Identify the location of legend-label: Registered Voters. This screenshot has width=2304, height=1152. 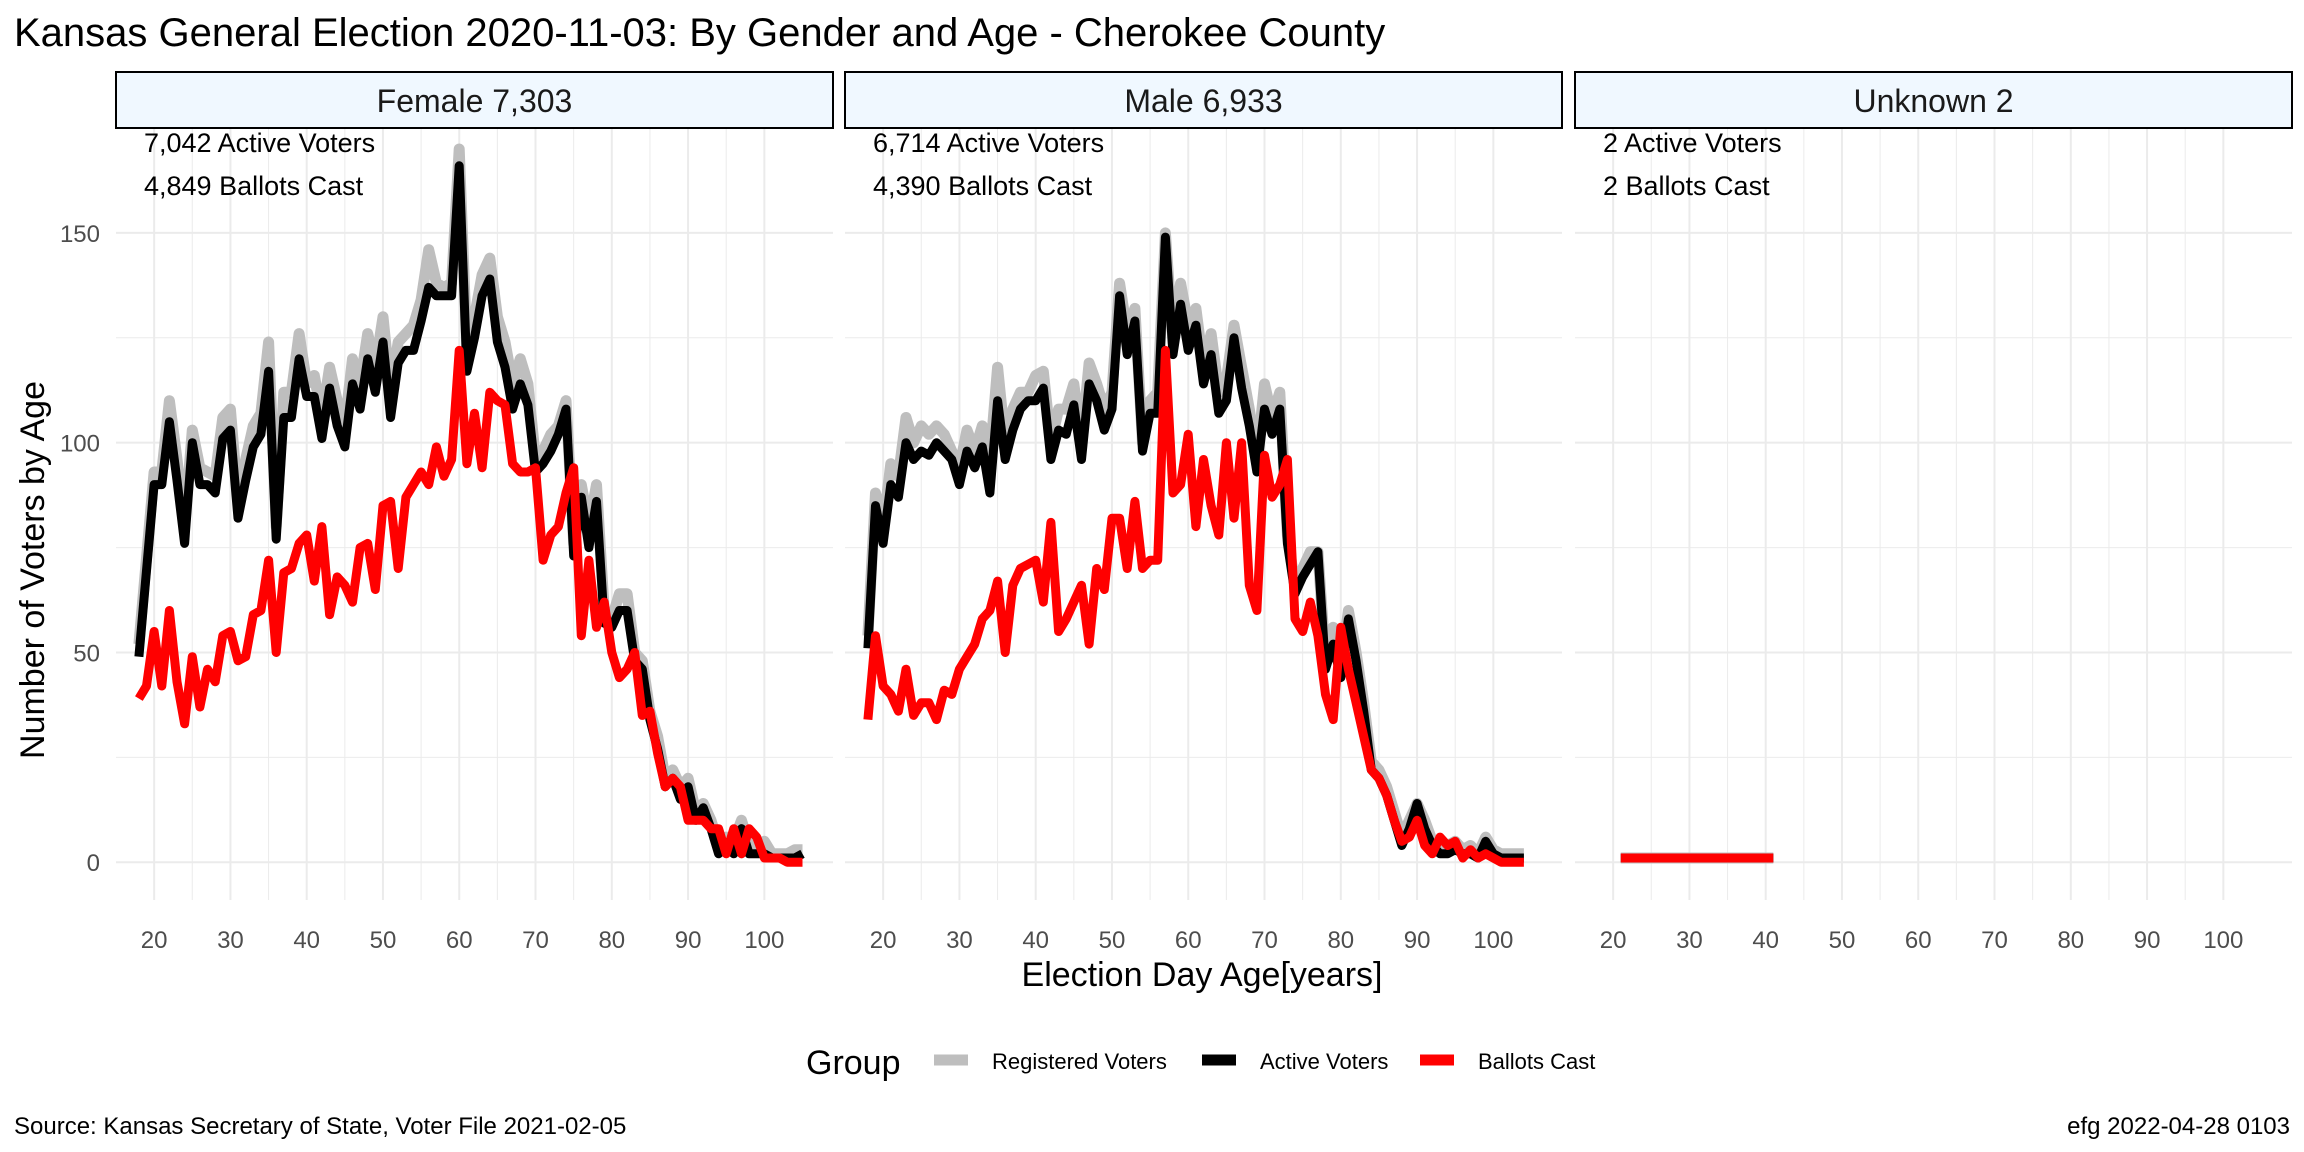
(1079, 1061).